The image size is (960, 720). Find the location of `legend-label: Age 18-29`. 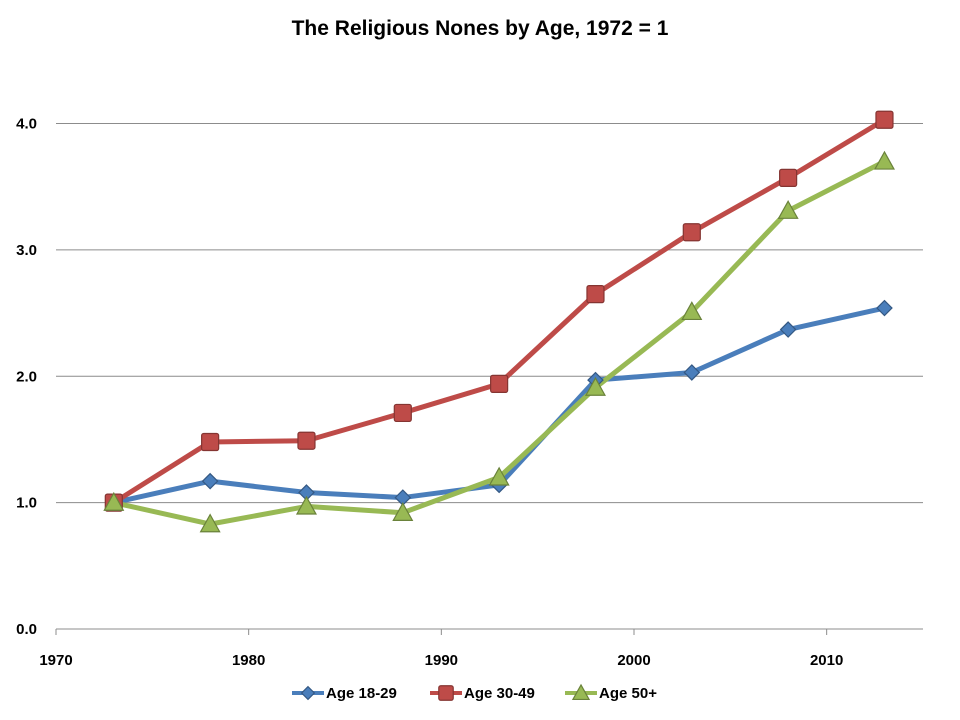

legend-label: Age 18-29 is located at coordinates (361, 693).